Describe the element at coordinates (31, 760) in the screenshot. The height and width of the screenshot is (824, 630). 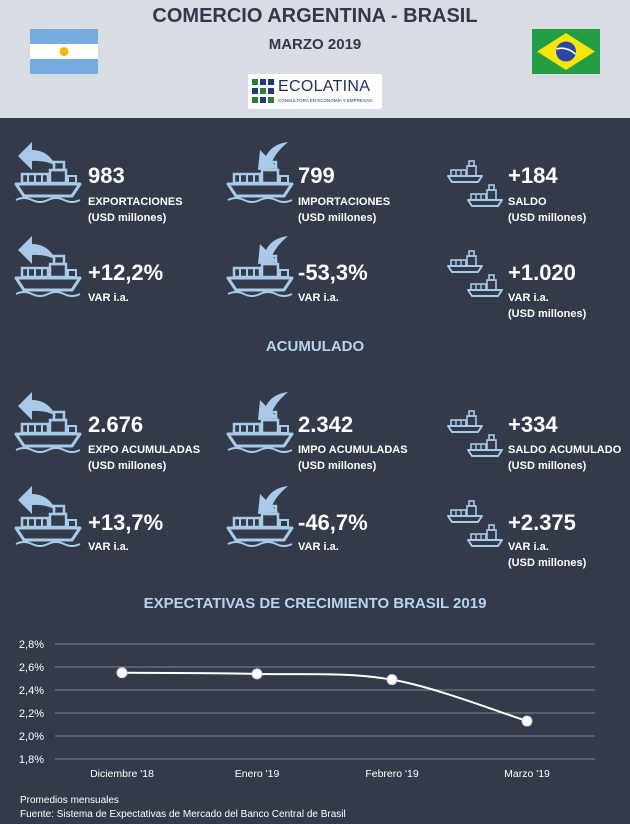
I see `y-tick-label: 1,8%` at that location.